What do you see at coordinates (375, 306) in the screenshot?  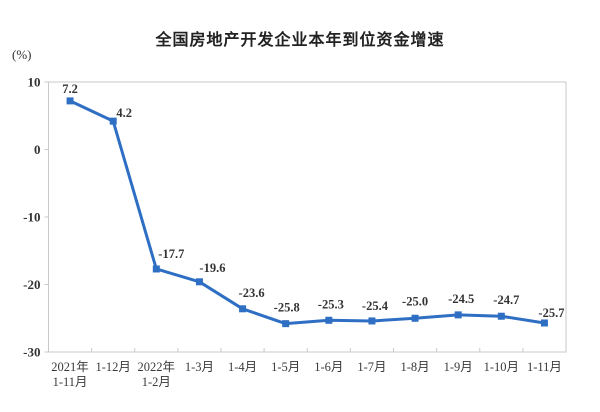 I see `data-point-label: -25.4` at bounding box center [375, 306].